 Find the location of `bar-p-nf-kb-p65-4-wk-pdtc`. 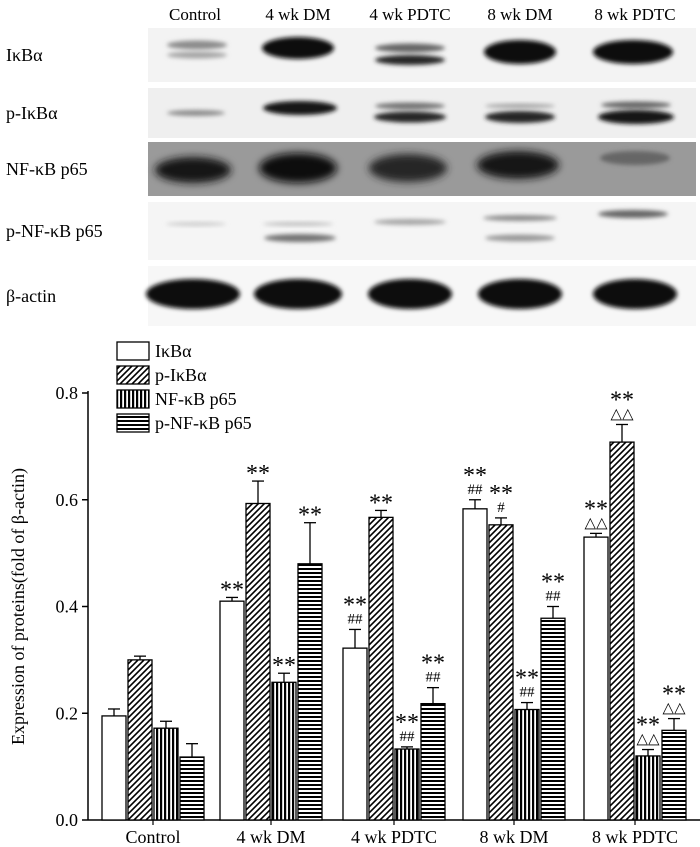

bar-p-nf-kb-p65-4-wk-pdtc is located at coordinates (433, 761).